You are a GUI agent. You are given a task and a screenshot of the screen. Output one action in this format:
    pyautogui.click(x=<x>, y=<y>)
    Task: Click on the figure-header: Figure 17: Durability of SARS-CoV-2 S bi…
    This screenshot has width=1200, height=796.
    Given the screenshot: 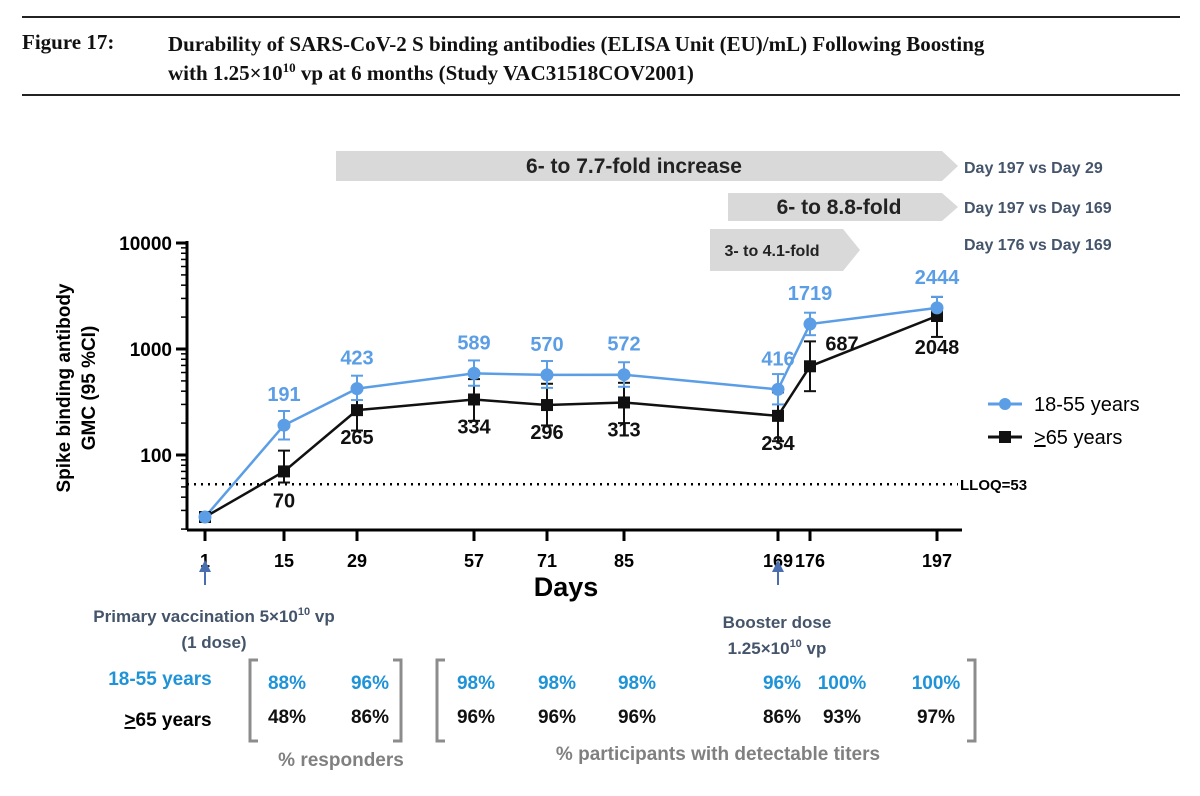 What is the action you would take?
    pyautogui.click(x=600, y=50)
    